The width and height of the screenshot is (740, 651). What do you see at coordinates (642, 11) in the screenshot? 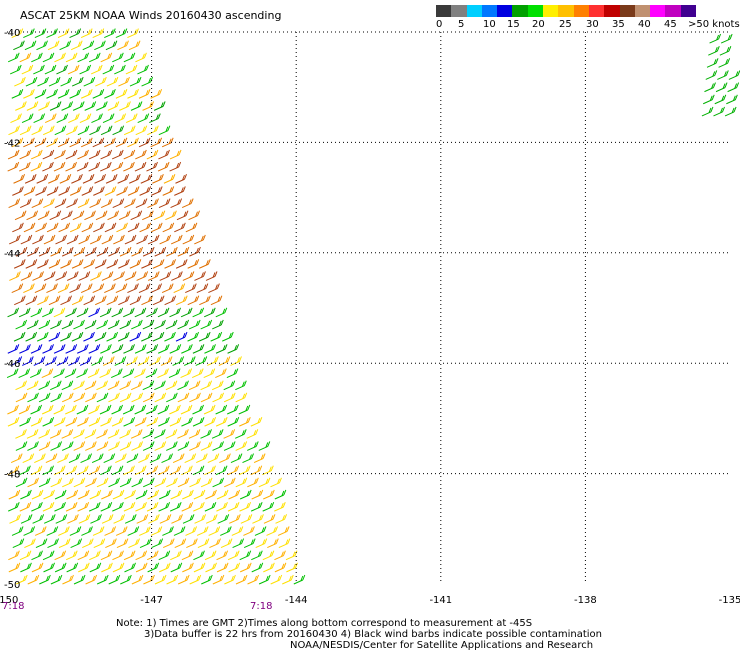
I see `legend-swatch` at bounding box center [642, 11].